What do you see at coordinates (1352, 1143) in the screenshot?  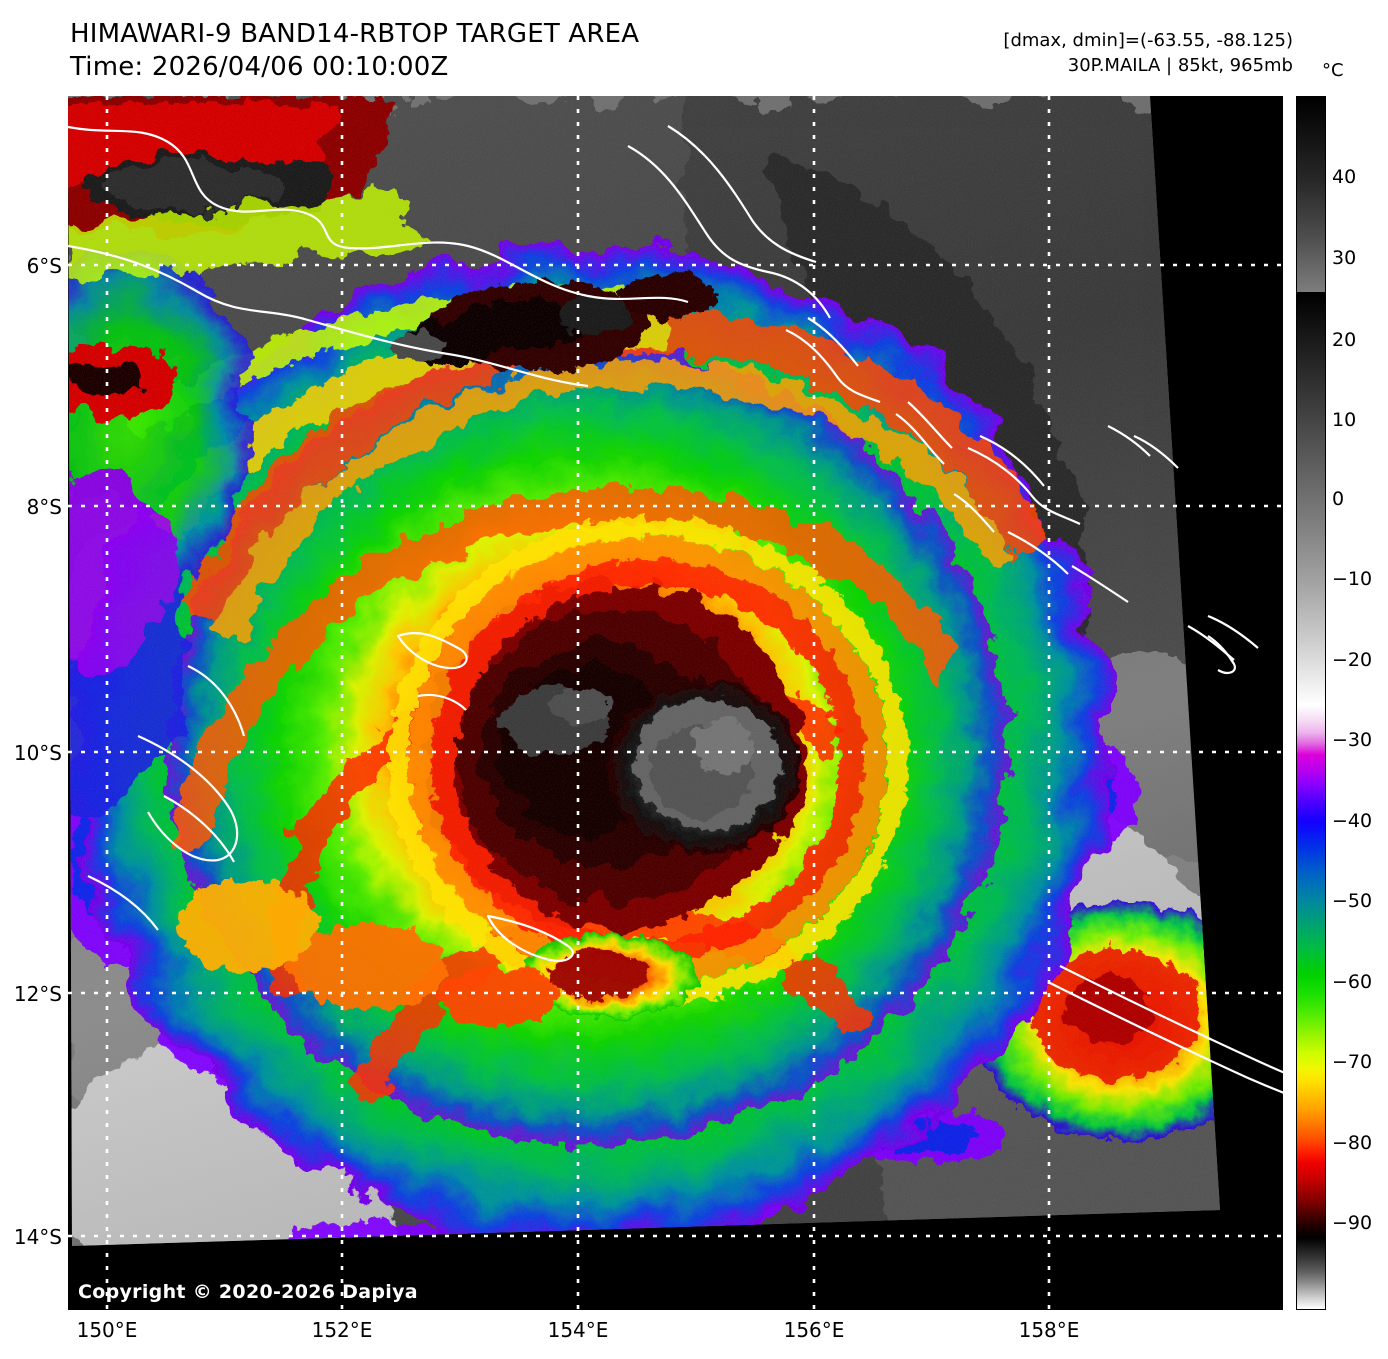 I see `colorbar-tick-12: −80` at bounding box center [1352, 1143].